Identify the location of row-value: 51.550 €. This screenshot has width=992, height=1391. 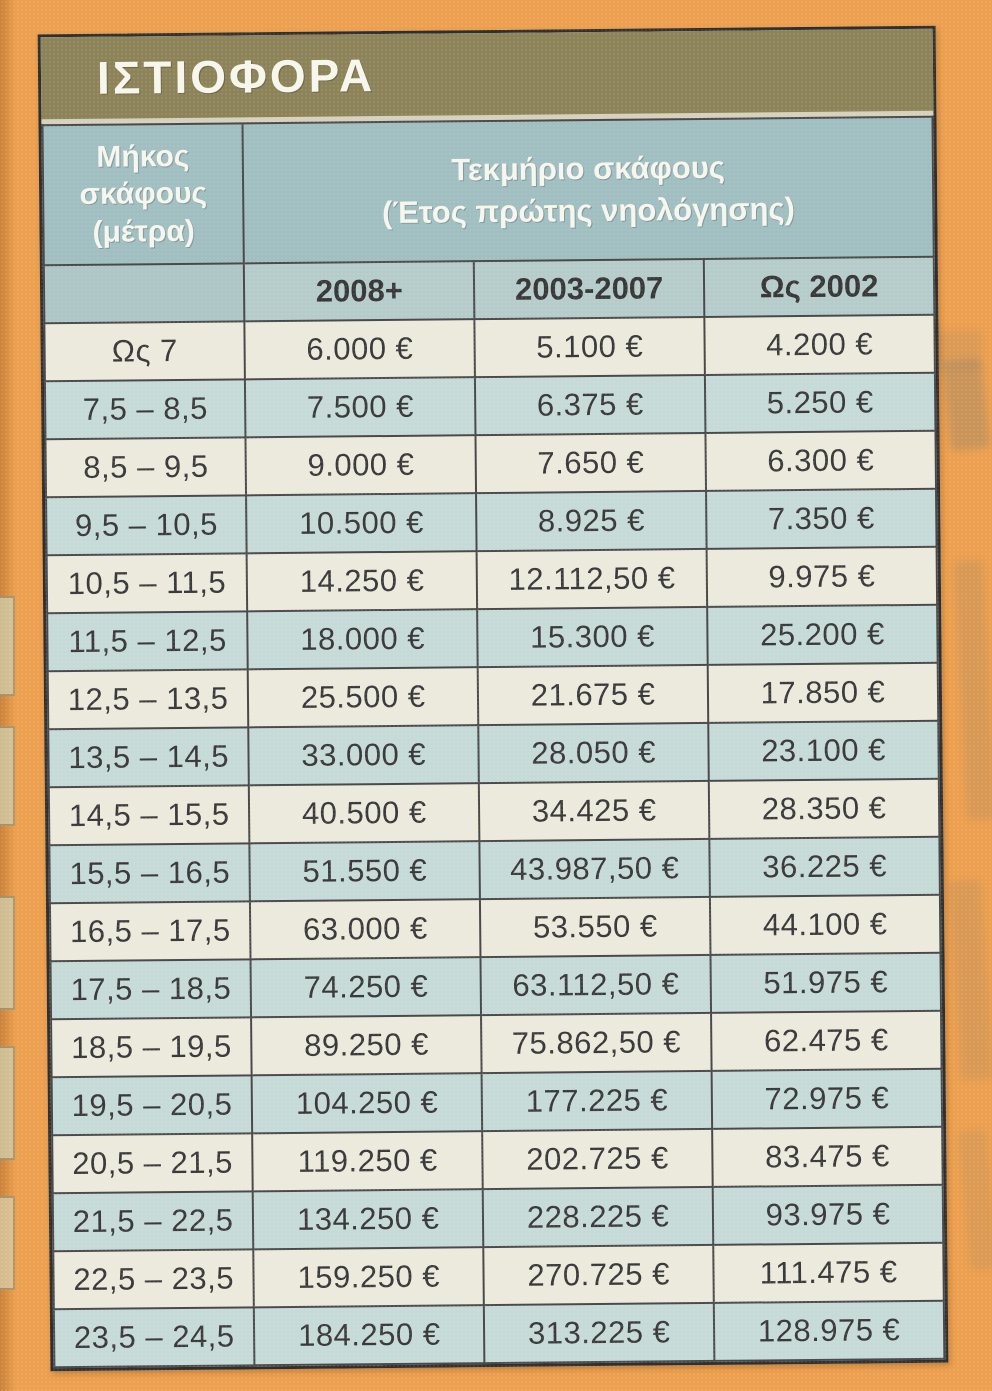
(365, 871).